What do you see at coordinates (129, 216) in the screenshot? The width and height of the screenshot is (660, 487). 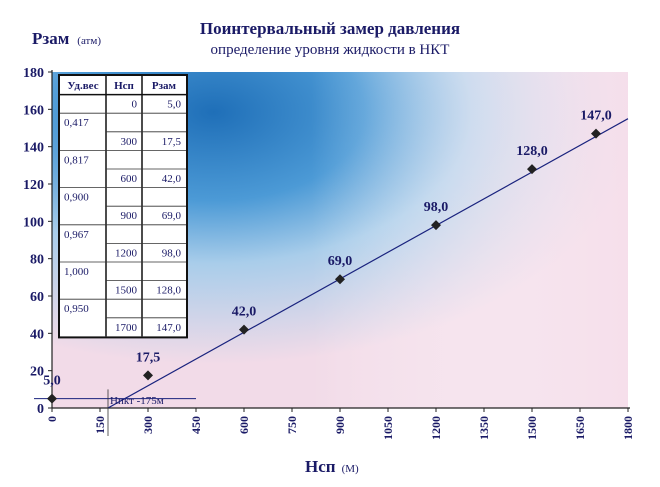 I see `table-cell: 900` at bounding box center [129, 216].